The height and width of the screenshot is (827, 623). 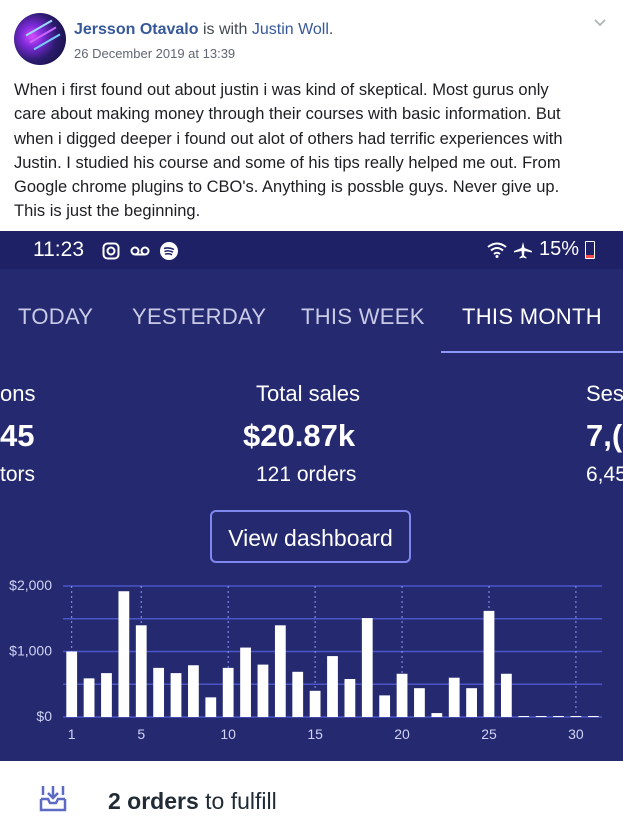 I want to click on fulfill-count: 2 orders, so click(x=153, y=801).